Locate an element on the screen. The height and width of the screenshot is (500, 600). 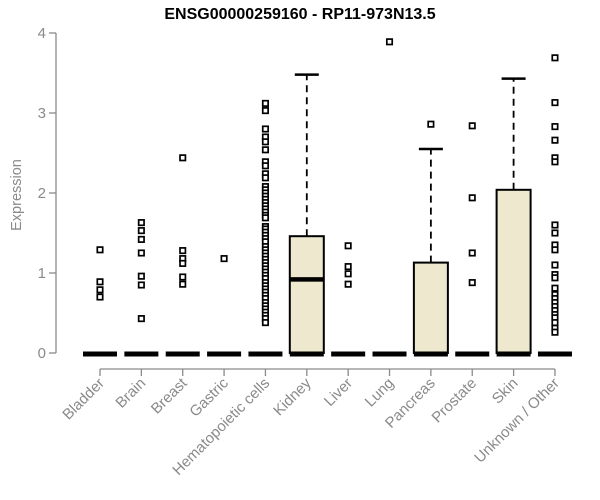
median-kidney is located at coordinates (306, 279).